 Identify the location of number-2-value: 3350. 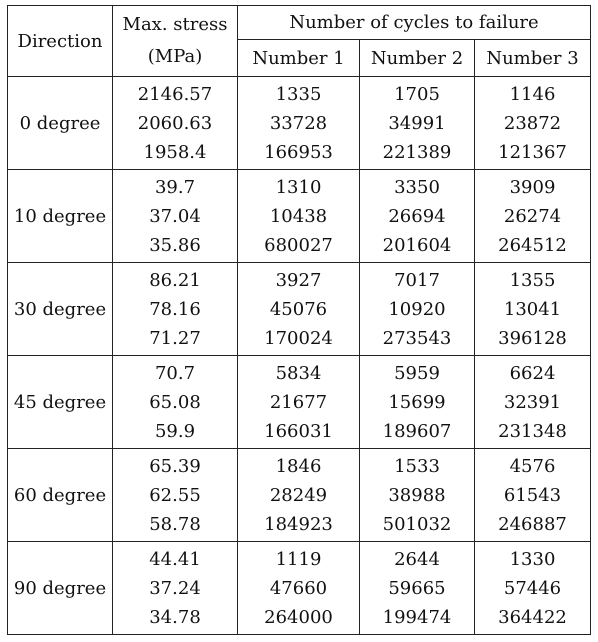
(417, 187).